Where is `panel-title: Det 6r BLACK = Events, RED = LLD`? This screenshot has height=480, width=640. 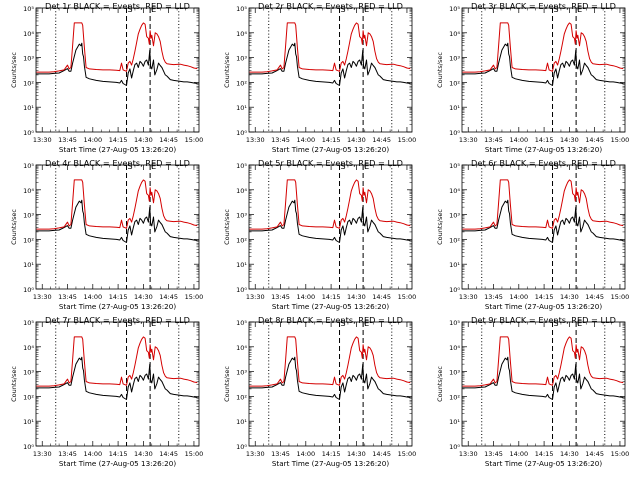 panel-title: Det 6r BLACK = Events, RED = LLD is located at coordinates (543, 163).